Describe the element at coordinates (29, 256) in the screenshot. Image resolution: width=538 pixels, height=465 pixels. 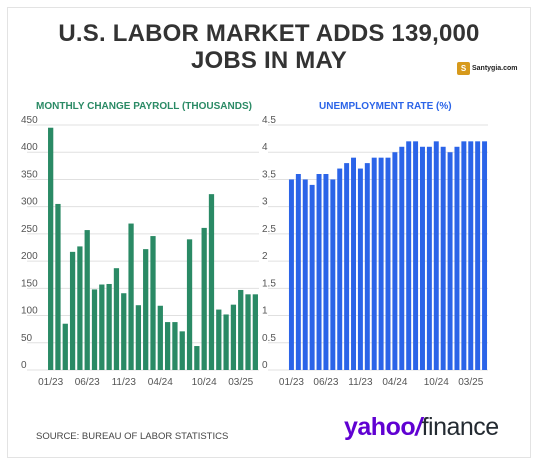
I see `payroll-y-tick-label: 200` at that location.